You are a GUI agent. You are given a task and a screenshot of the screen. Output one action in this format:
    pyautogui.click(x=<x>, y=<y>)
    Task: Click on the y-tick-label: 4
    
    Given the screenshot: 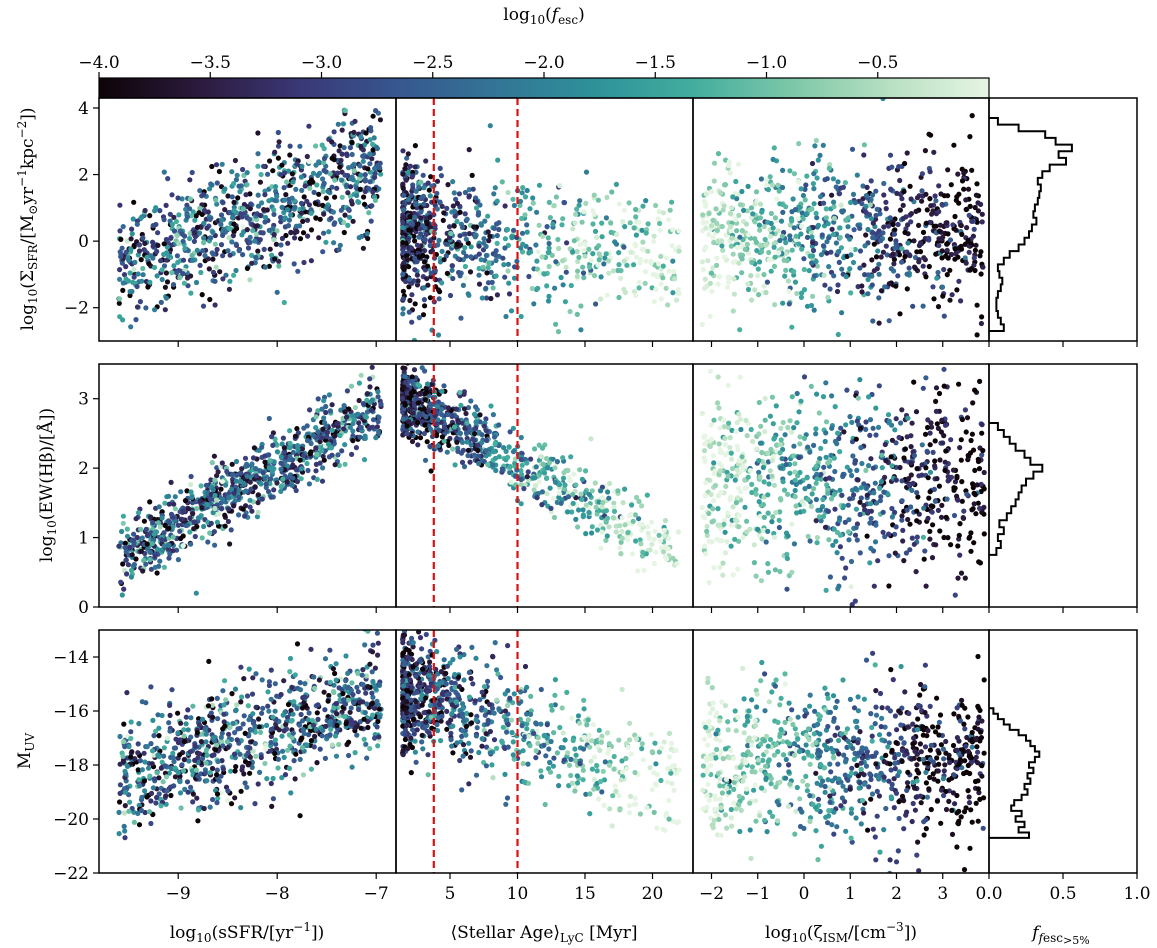 What is the action you would take?
    pyautogui.click(x=83, y=109)
    